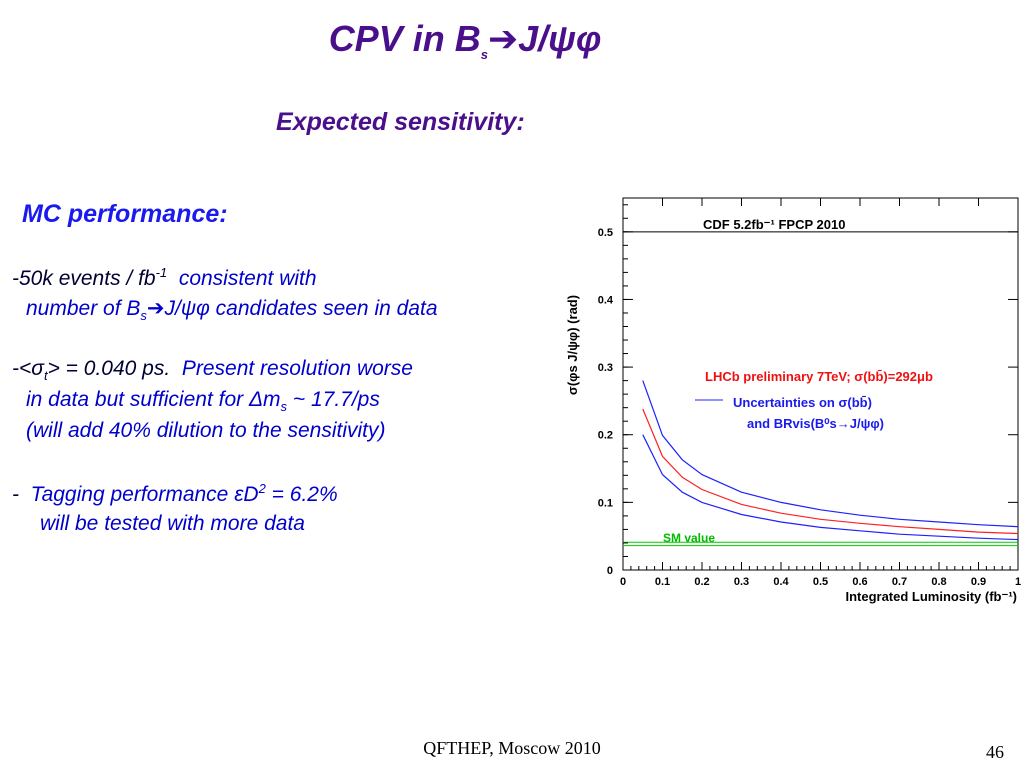 This screenshot has height=768, width=1024. What do you see at coordinates (931, 596) in the screenshot?
I see `x-axis-label: Integrated Luminosity (fb⁻¹)` at bounding box center [931, 596].